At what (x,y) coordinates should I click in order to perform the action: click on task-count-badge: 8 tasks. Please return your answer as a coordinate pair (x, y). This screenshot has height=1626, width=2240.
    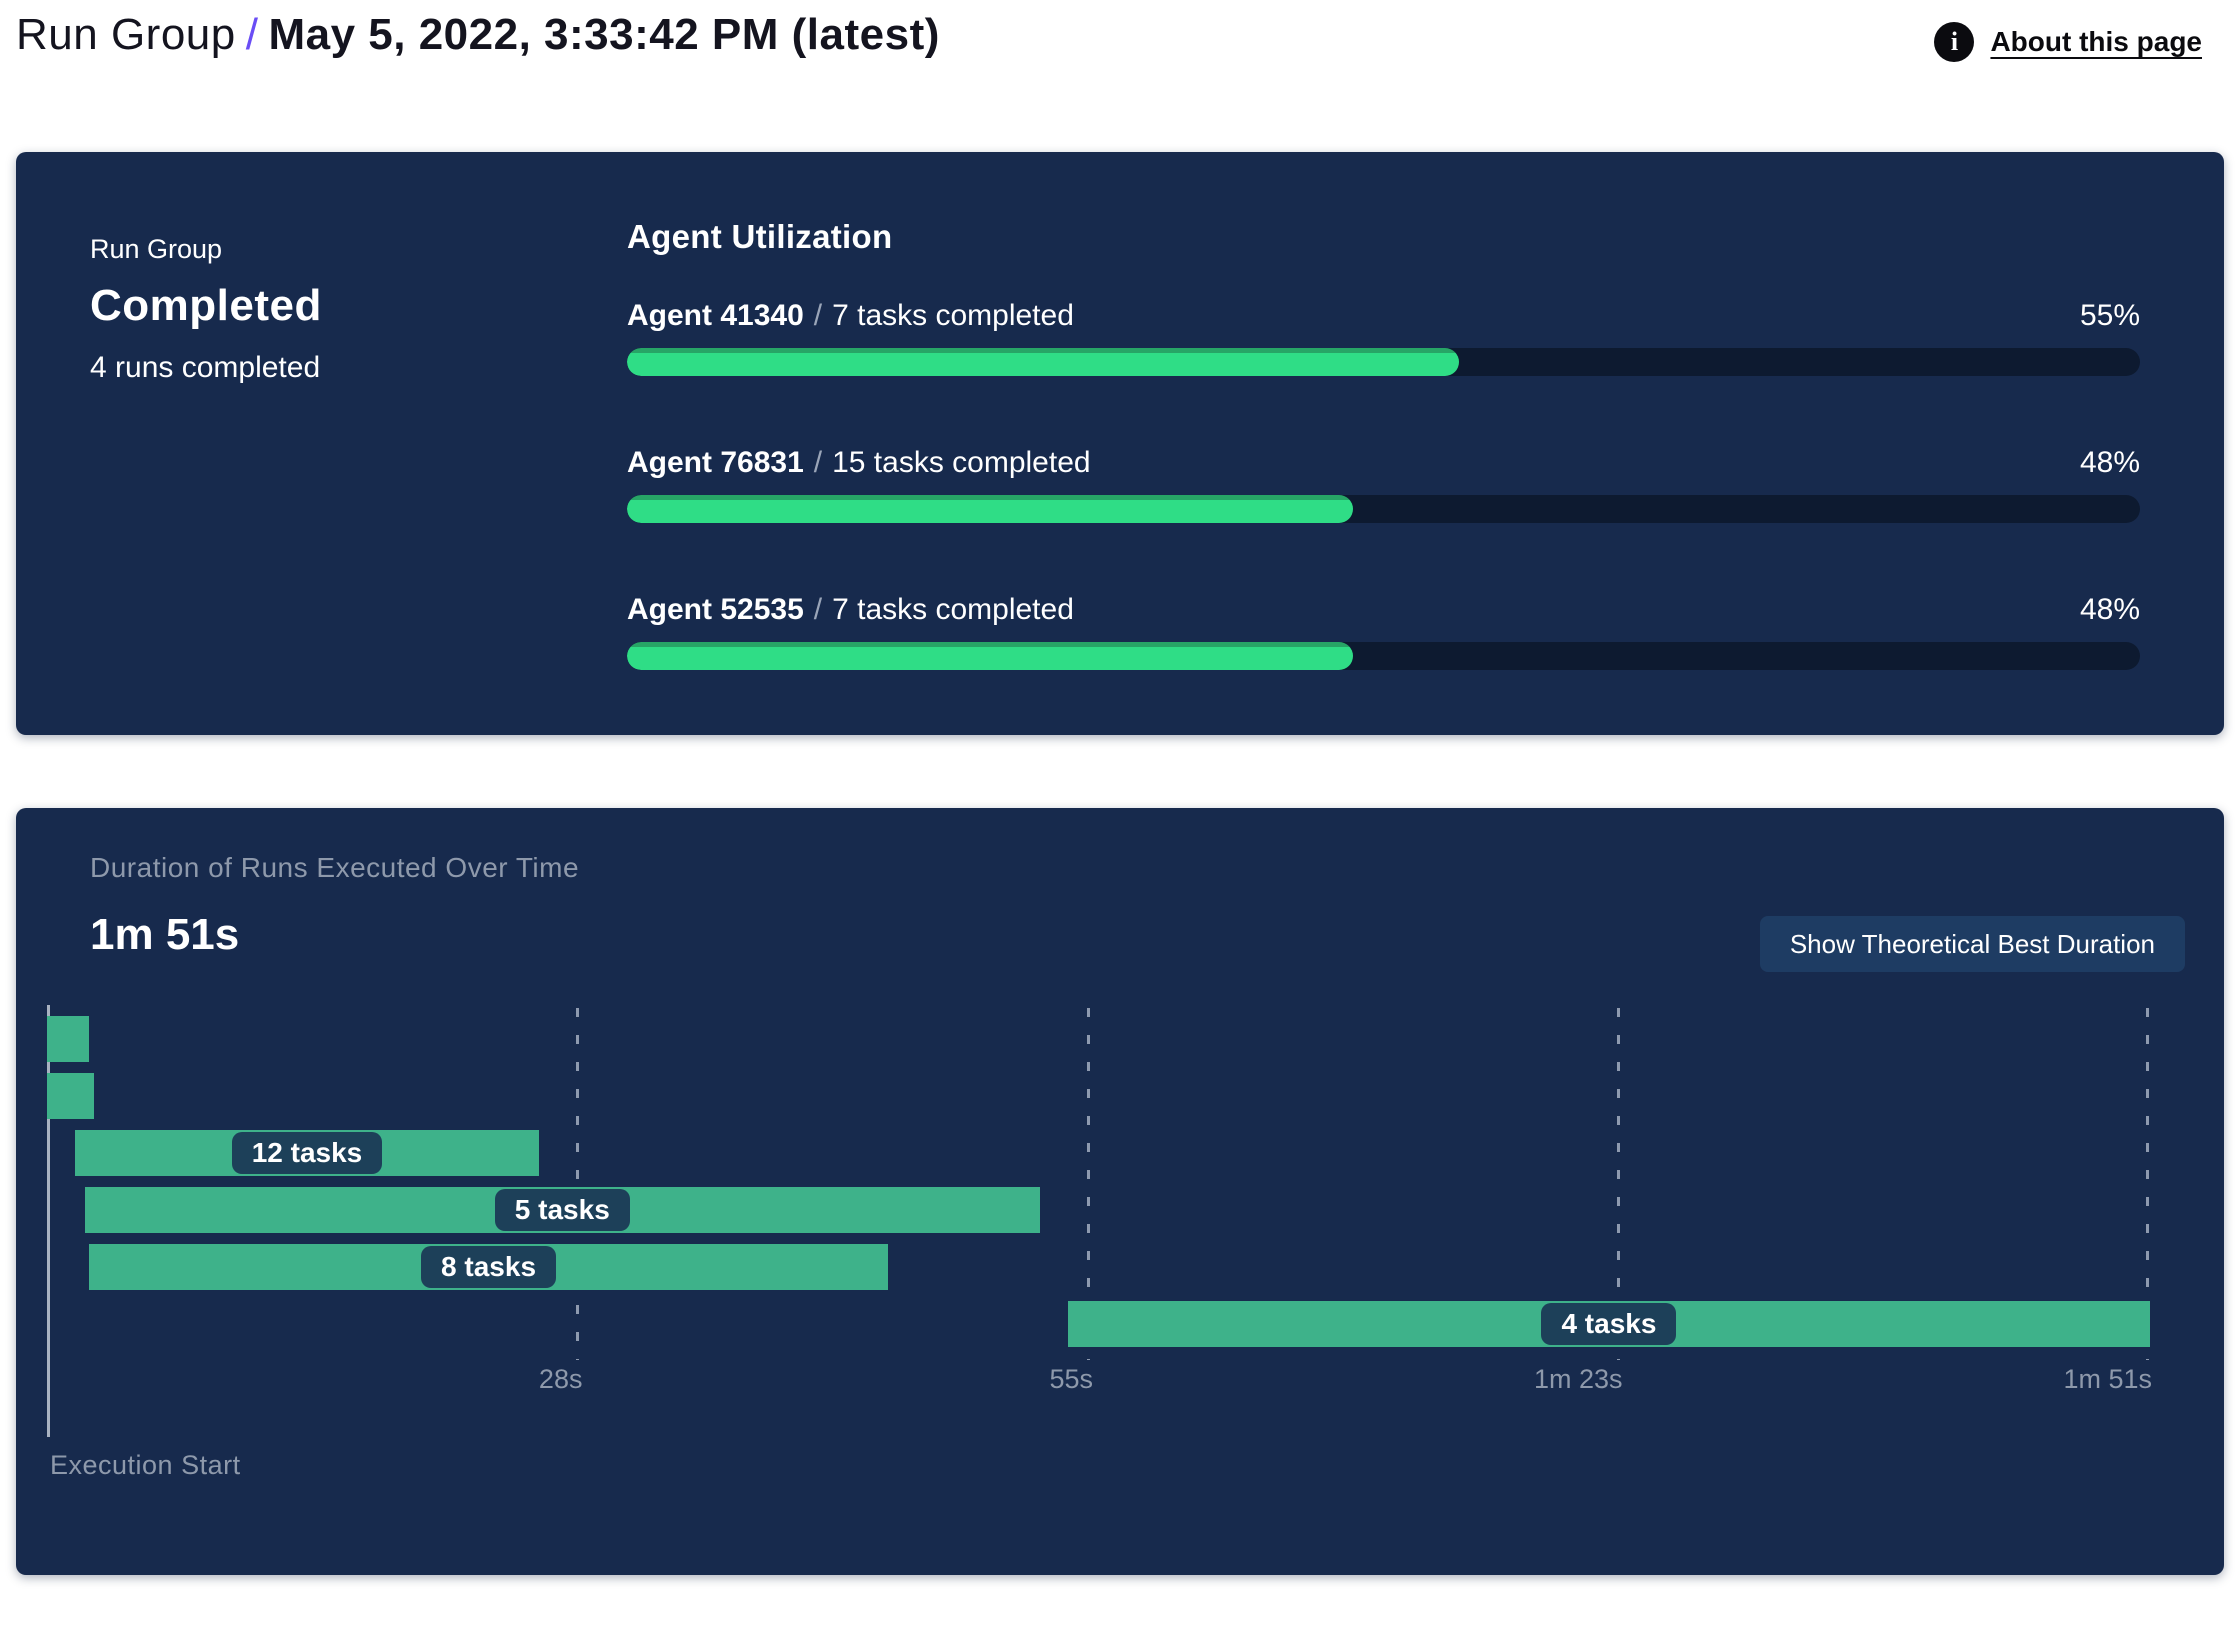
    Looking at the image, I should click on (489, 1267).